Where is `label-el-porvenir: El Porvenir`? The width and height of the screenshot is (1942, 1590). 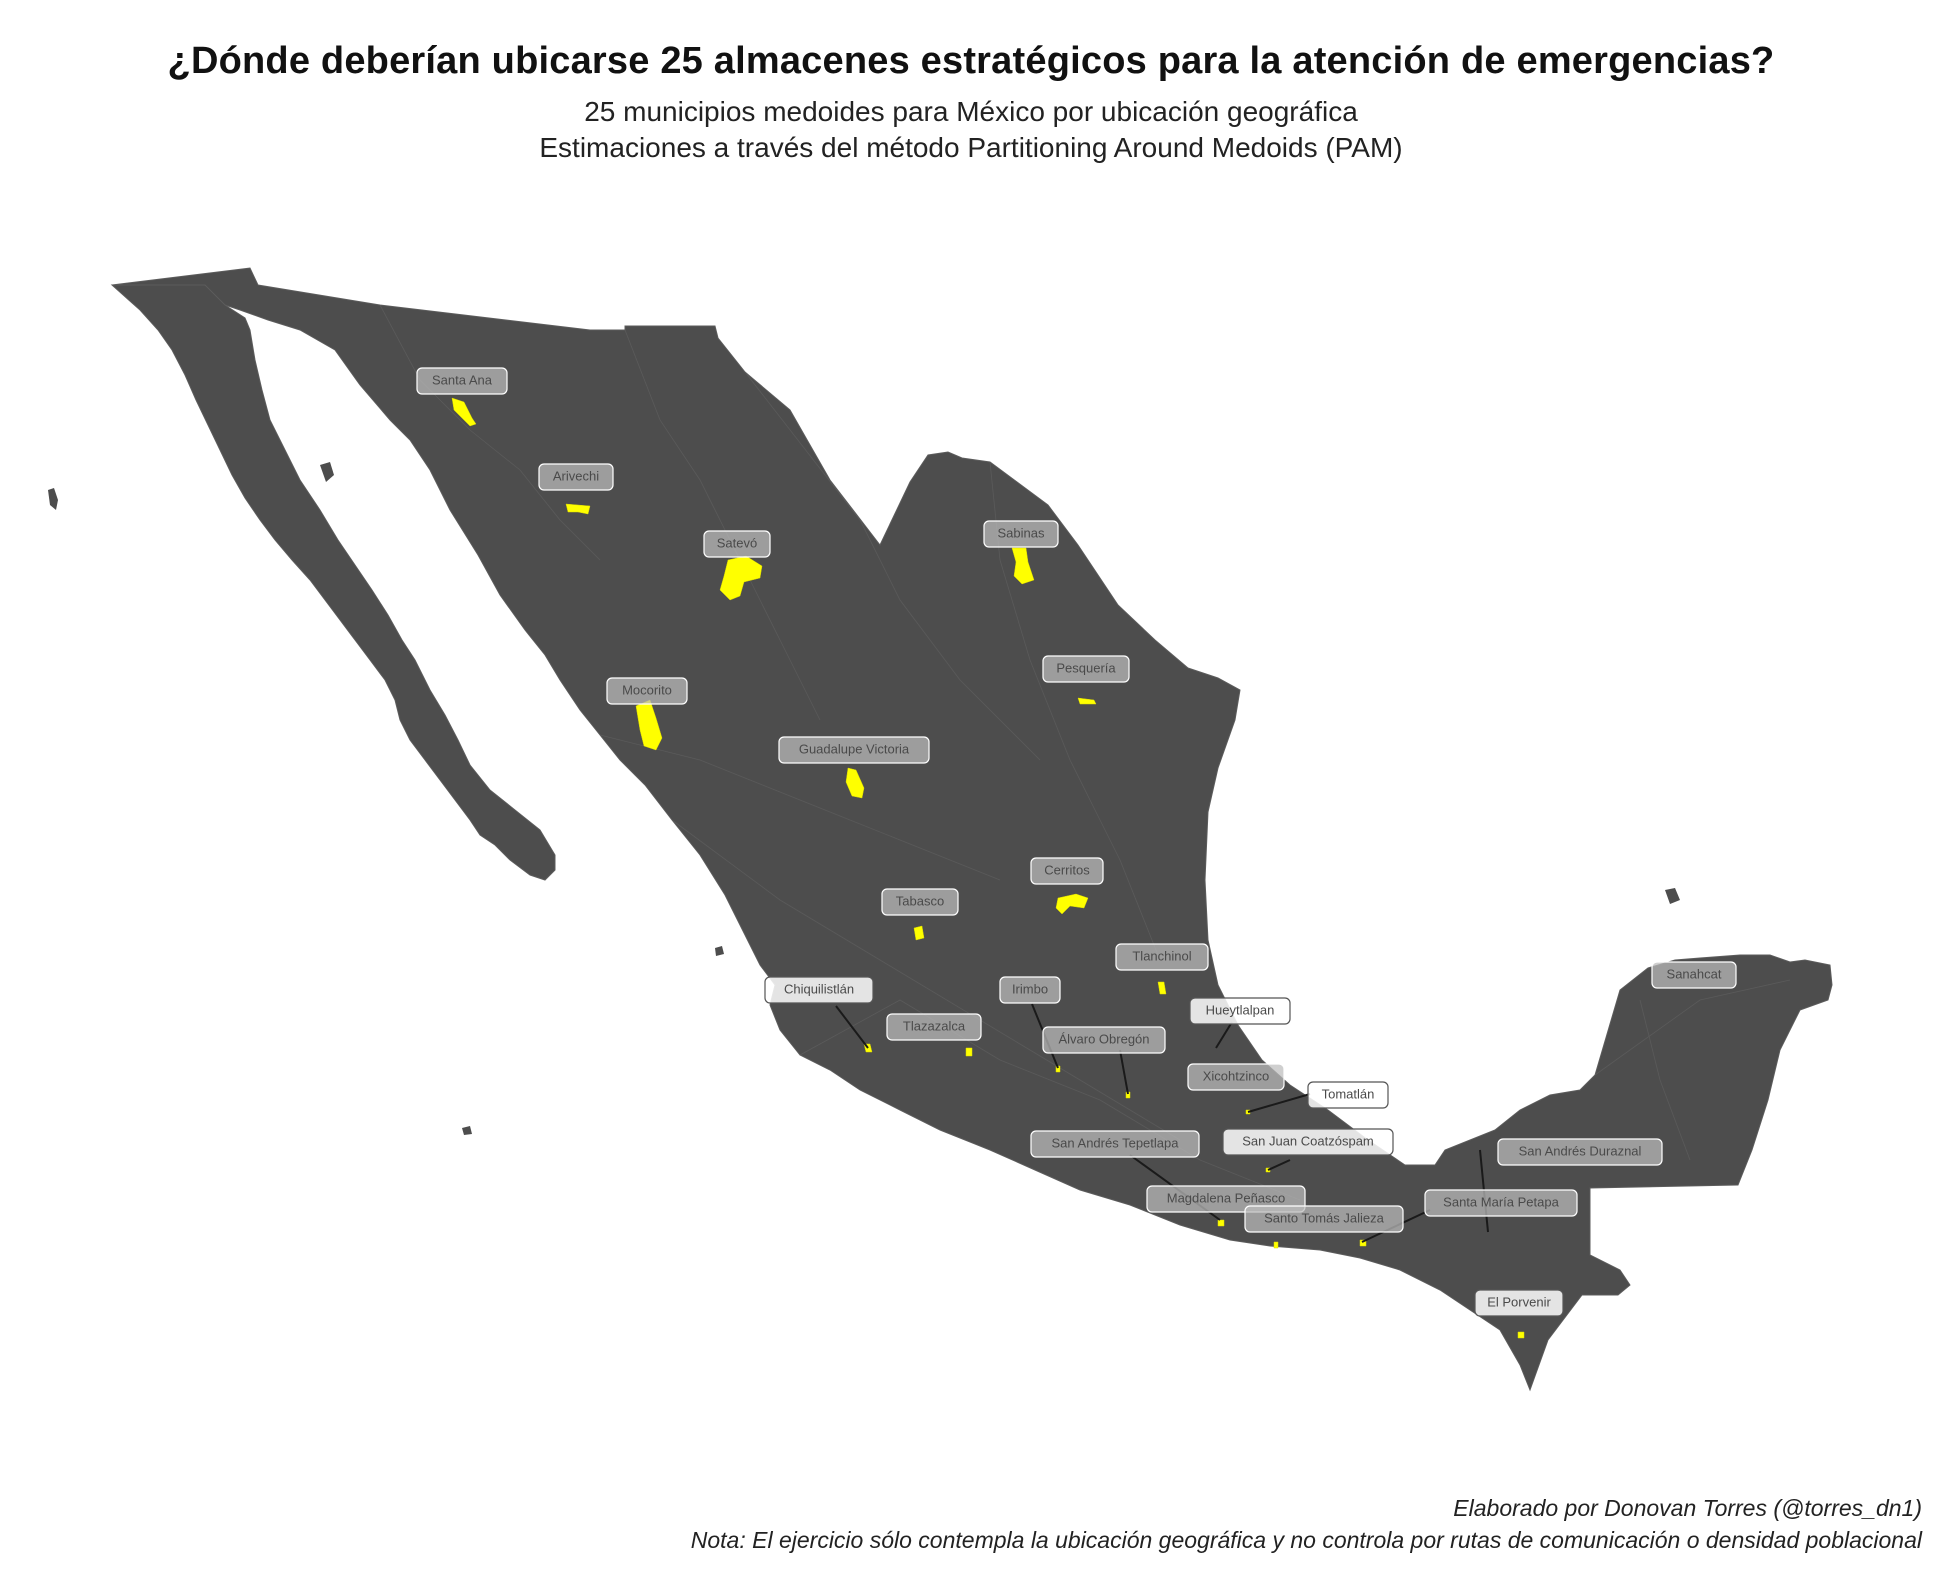
label-el-porvenir: El Porvenir is located at coordinates (1519, 1303).